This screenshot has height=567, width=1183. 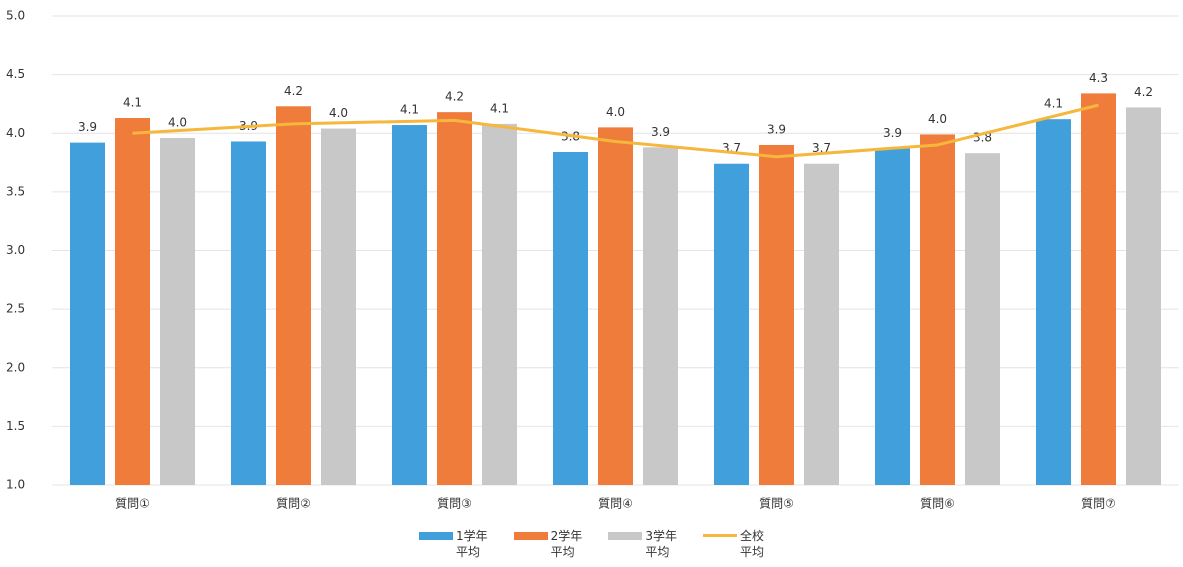 What do you see at coordinates (15, 133) in the screenshot?
I see `y-tick-label: 4.0` at bounding box center [15, 133].